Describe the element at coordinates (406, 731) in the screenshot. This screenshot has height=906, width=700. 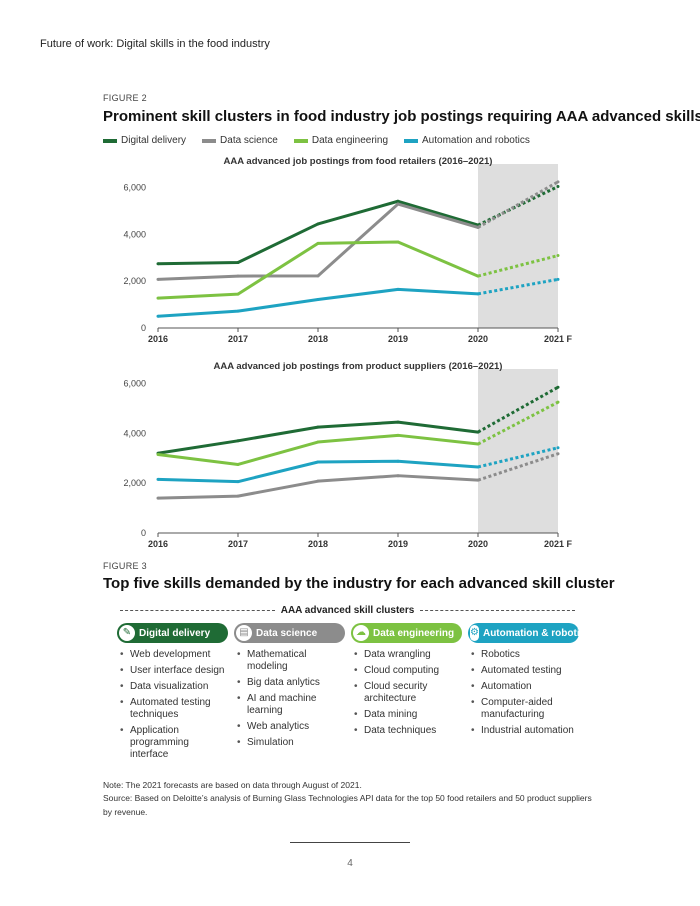
I see `skill-item: Data techniques` at that location.